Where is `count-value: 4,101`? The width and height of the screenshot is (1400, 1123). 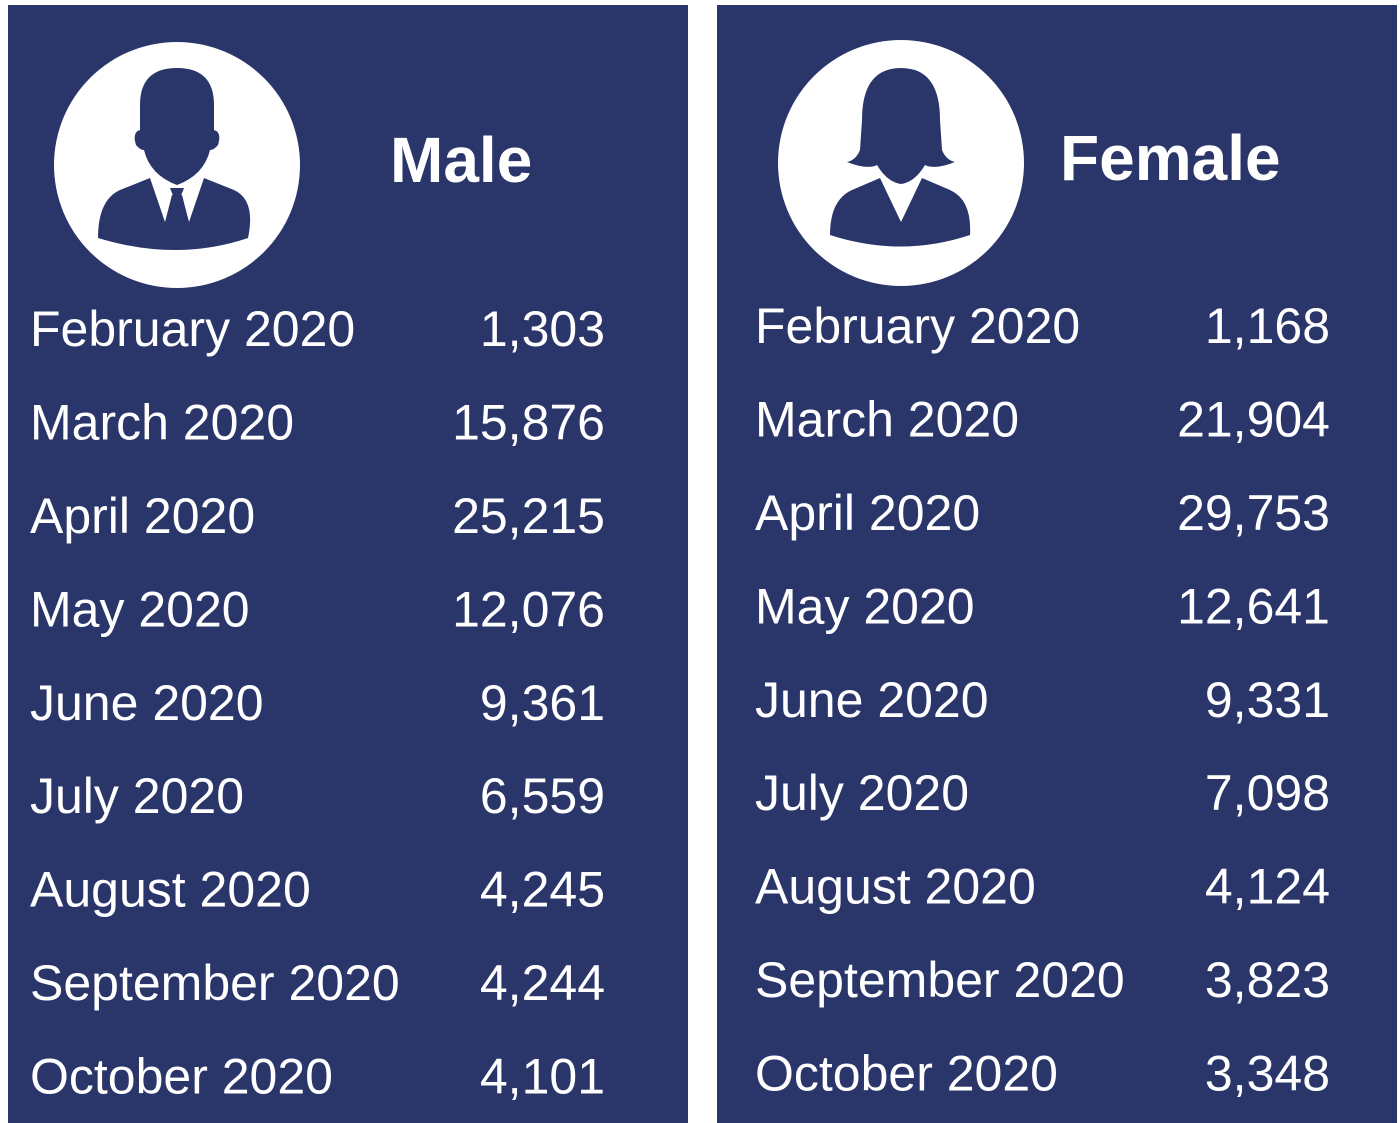 count-value: 4,101 is located at coordinates (542, 1076).